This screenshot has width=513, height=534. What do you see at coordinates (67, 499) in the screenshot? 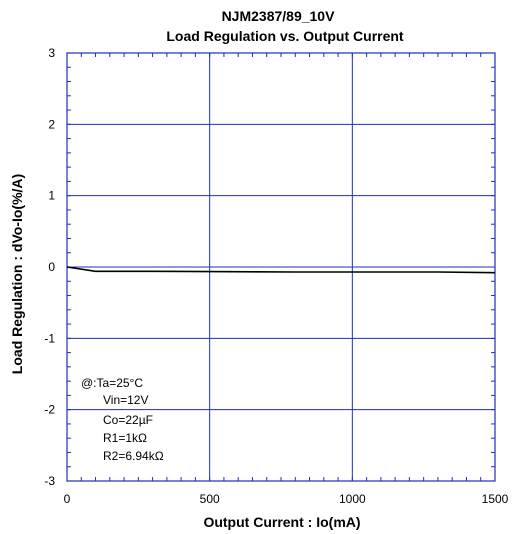
I see `x-tick-label: 0` at bounding box center [67, 499].